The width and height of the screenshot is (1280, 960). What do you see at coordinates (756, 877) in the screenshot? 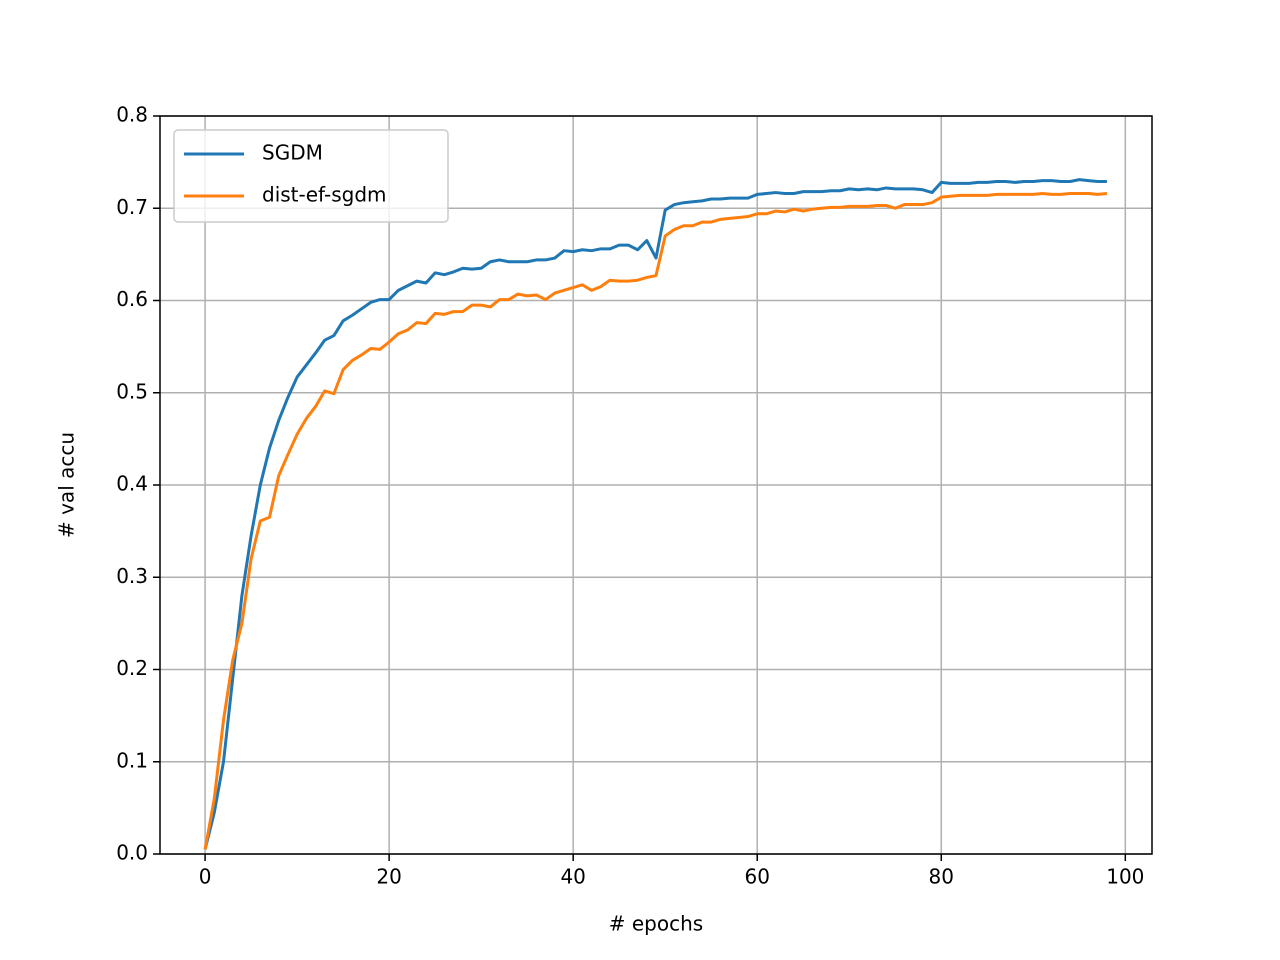
I see `x-tick-label: 60` at bounding box center [756, 877].